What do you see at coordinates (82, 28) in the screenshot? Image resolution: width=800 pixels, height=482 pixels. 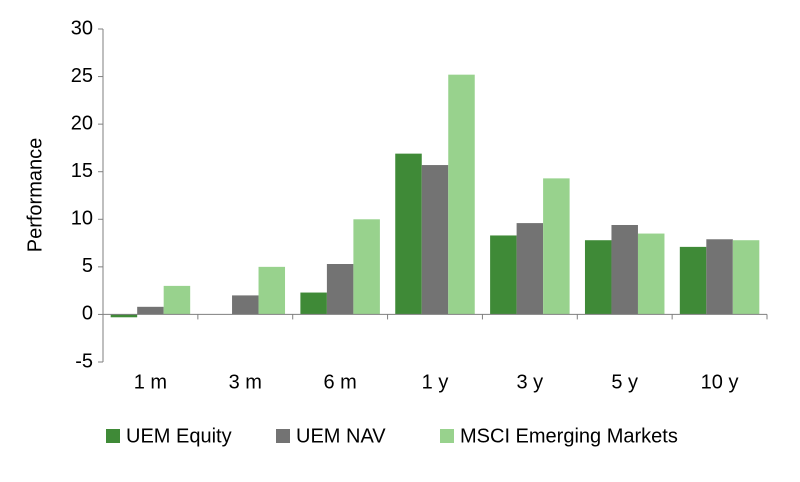 I see `y-tick-label: 30` at bounding box center [82, 28].